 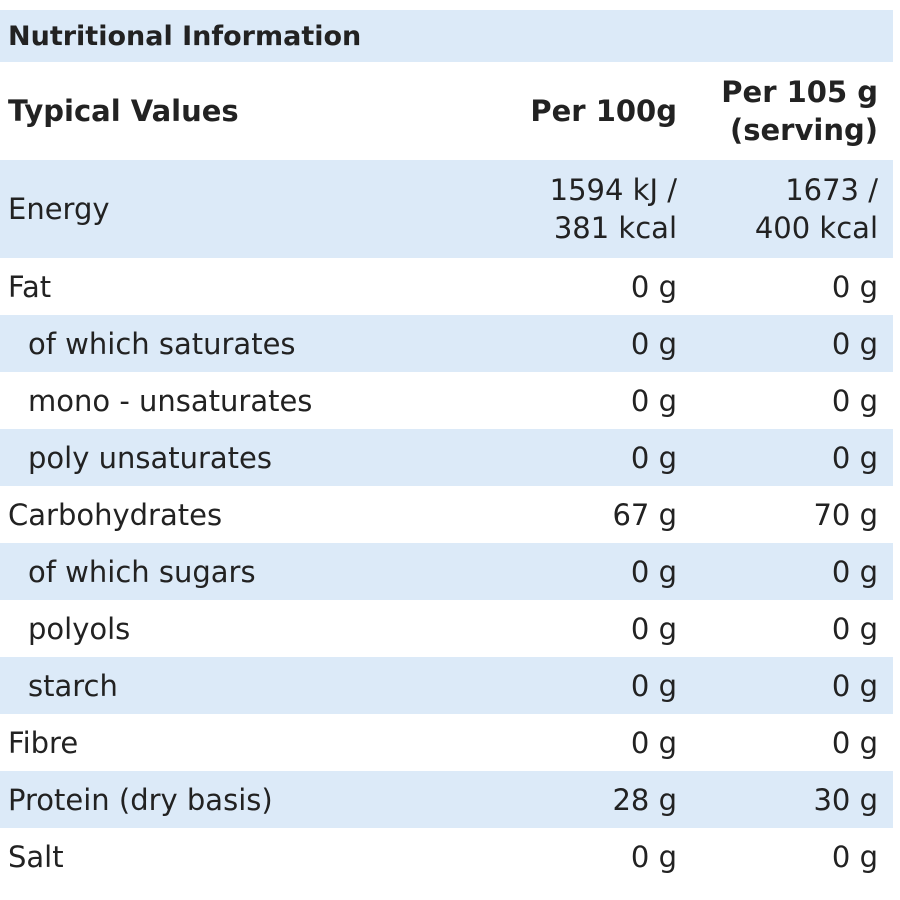 What do you see at coordinates (613, 190) in the screenshot?
I see `value-line: 1594 kJ /` at bounding box center [613, 190].